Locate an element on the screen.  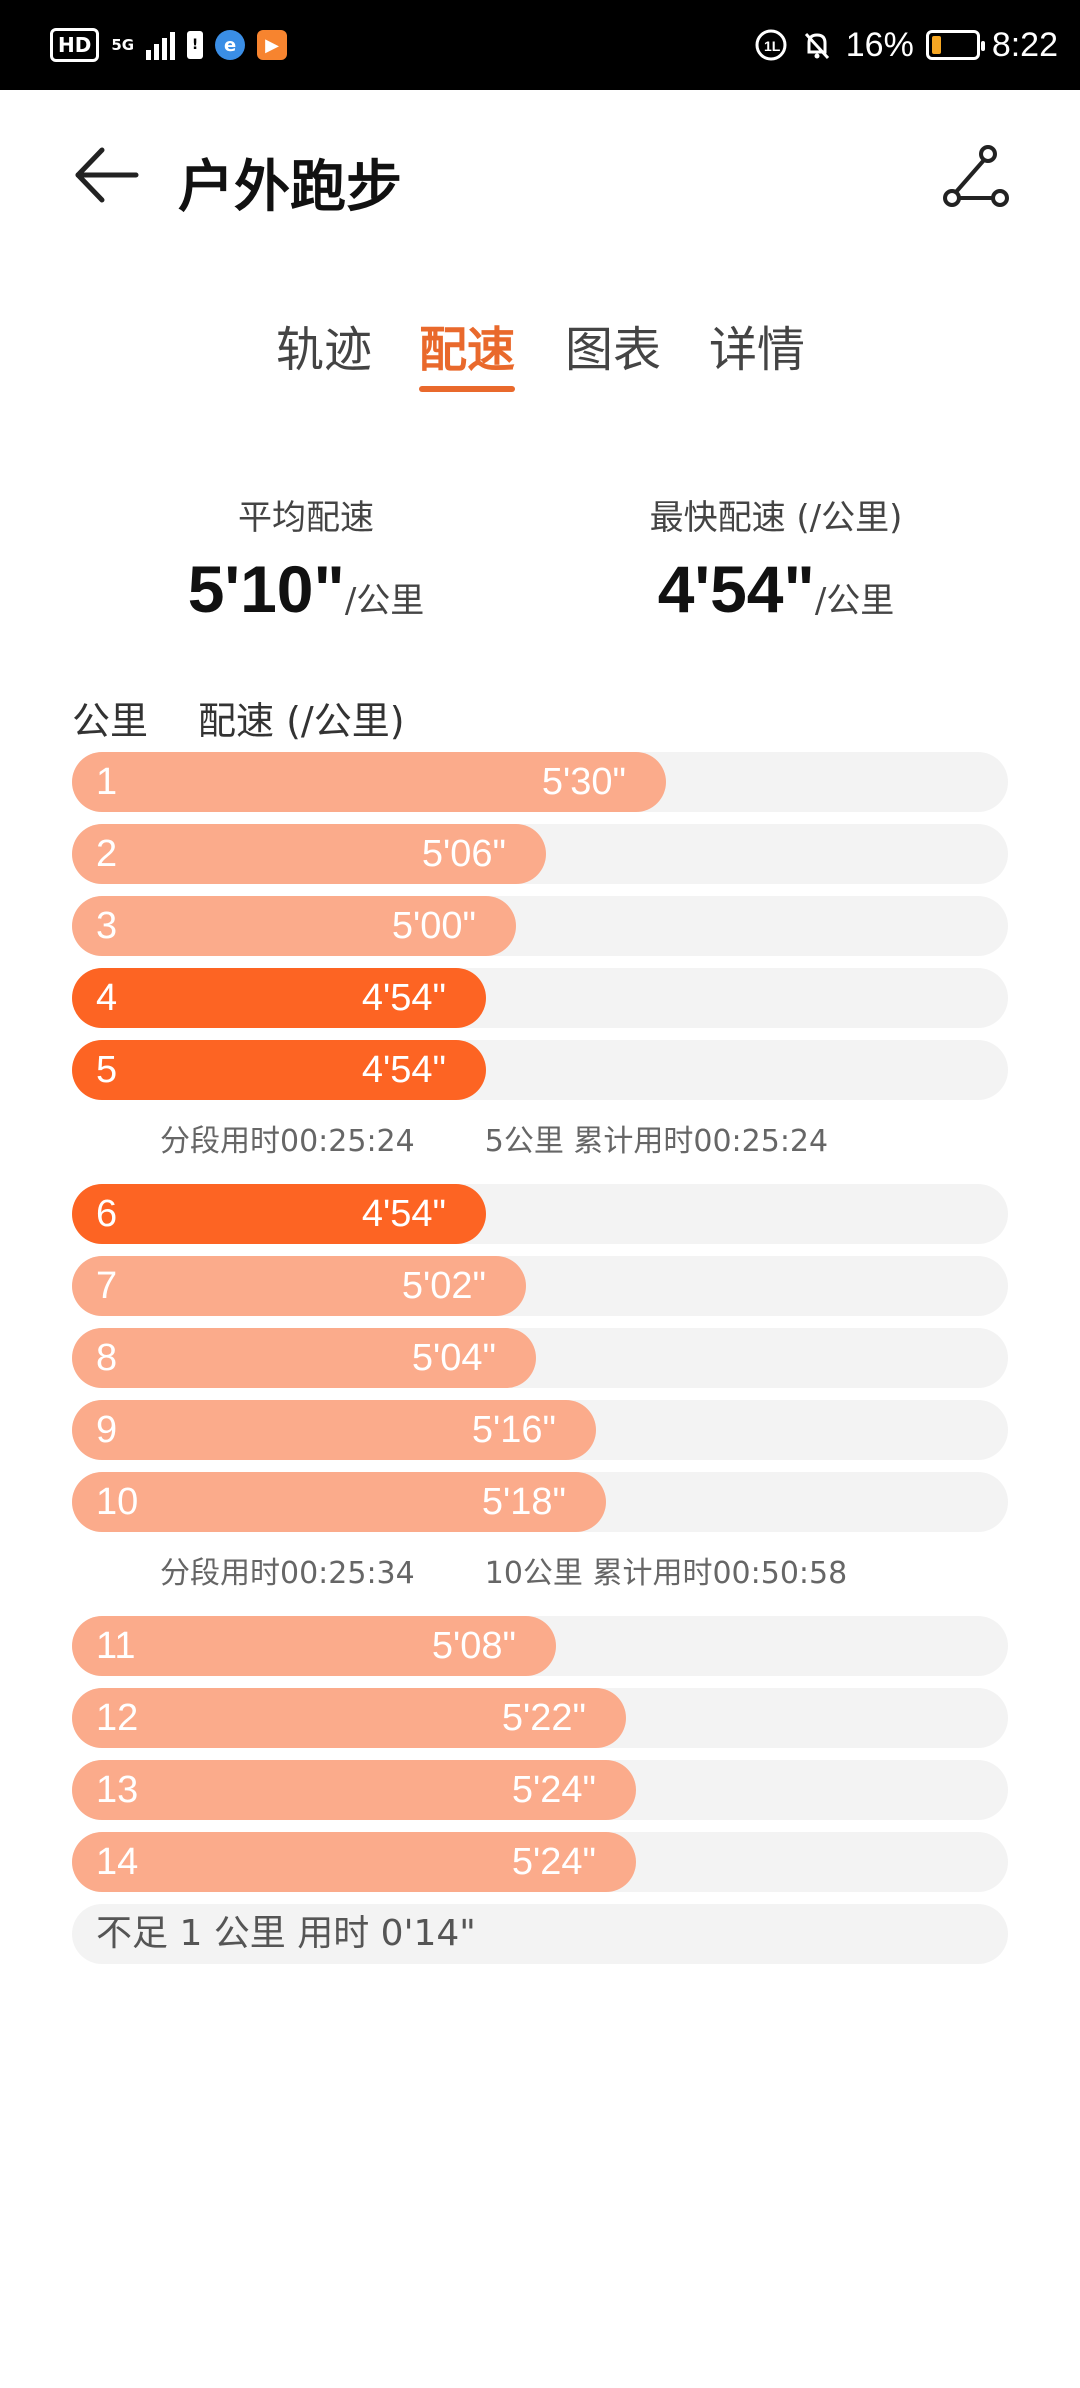
fastest-pace-label: 最快配速 (/公里) is located at coordinates (776, 518).